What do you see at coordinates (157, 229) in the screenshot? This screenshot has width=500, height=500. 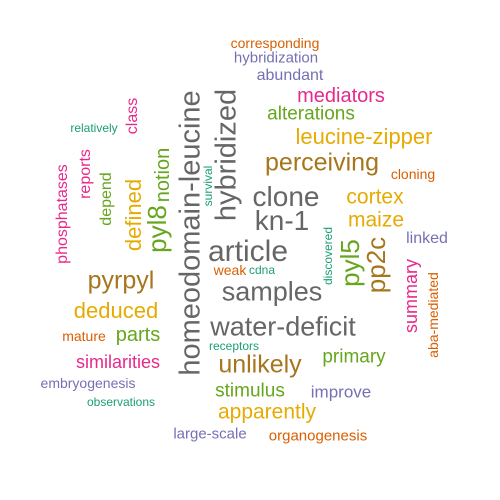 I see `word-pyl8: pyl8` at bounding box center [157, 229].